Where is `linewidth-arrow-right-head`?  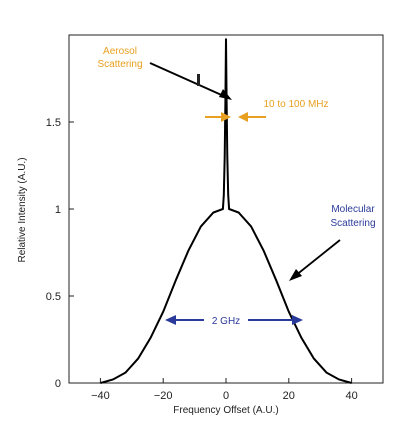
linewidth-arrow-right-head is located at coordinates (243, 117).